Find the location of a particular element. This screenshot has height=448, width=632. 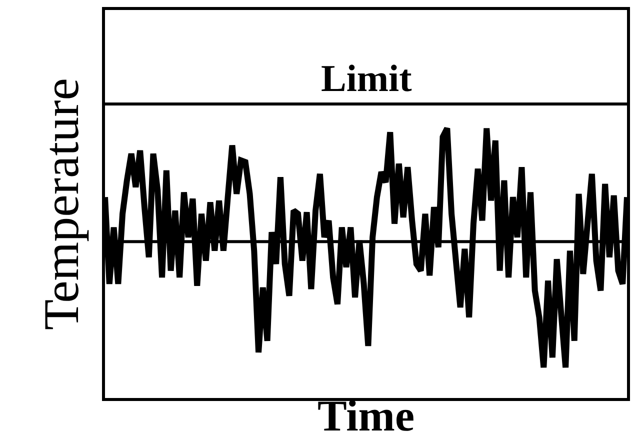

y-axis-title: Temperature is located at coordinates (61, 204).